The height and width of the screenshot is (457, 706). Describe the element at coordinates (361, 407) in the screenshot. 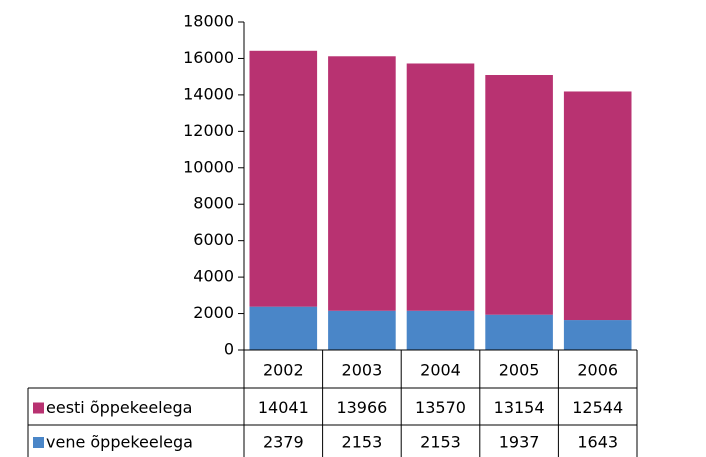

I see `table-value: 13966` at that location.